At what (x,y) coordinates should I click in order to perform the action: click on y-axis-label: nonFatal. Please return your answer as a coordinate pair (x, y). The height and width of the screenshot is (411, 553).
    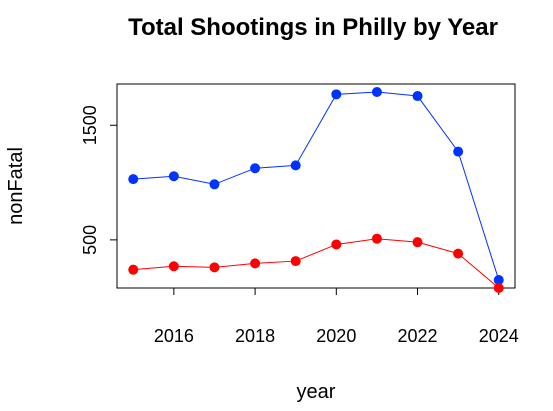
    Looking at the image, I should click on (16, 186).